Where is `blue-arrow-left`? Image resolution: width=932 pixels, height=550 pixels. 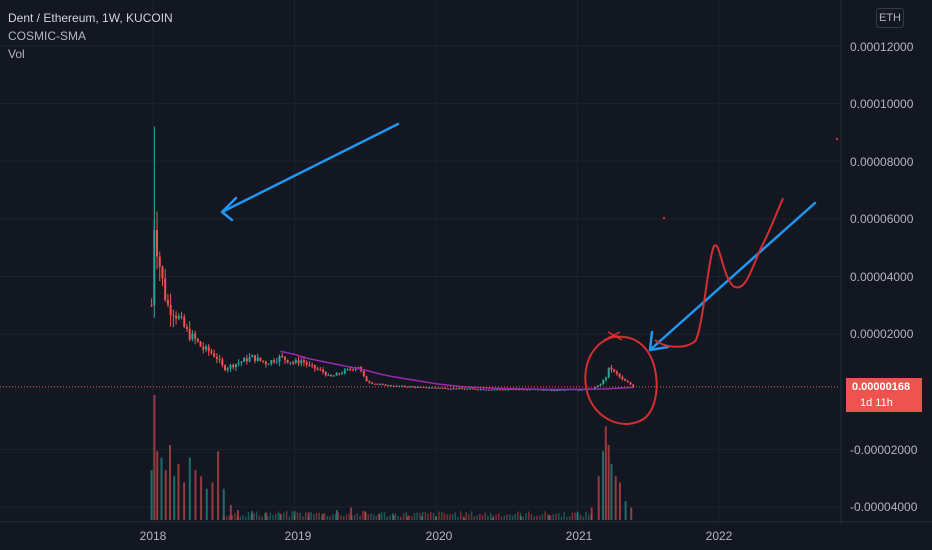
blue-arrow-left is located at coordinates (310, 172).